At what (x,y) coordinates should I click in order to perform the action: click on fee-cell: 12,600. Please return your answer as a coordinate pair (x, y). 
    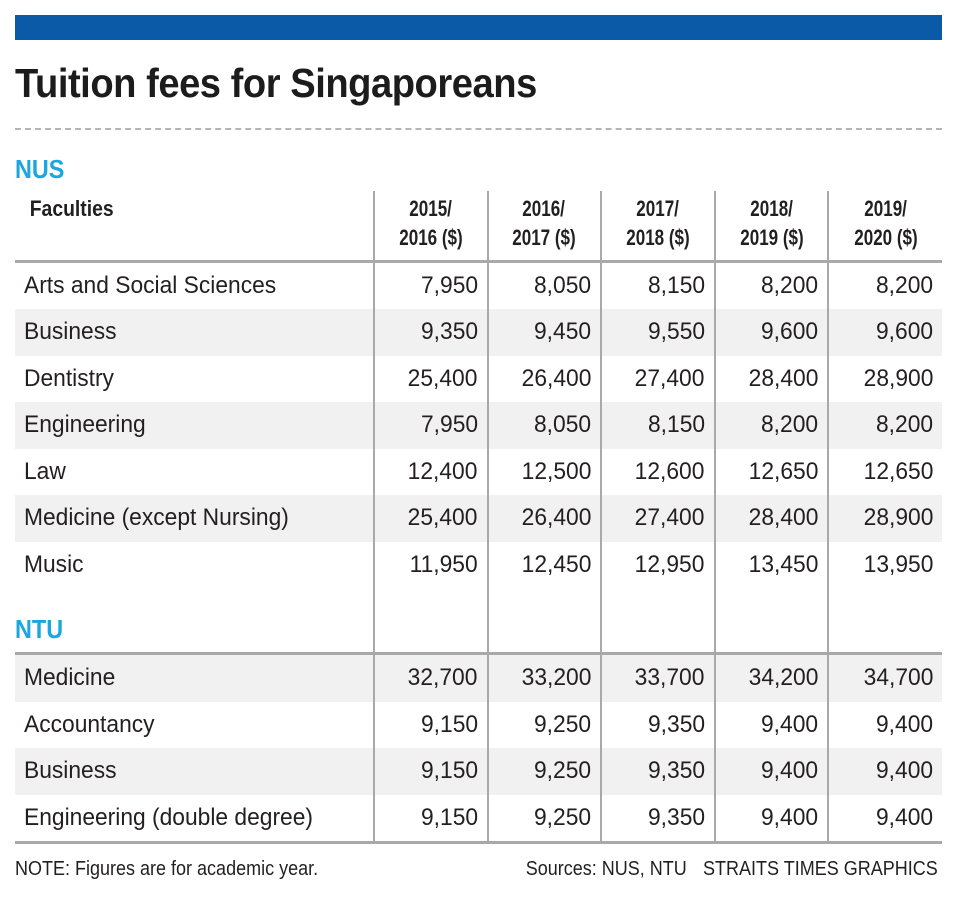
    Looking at the image, I should click on (657, 471).